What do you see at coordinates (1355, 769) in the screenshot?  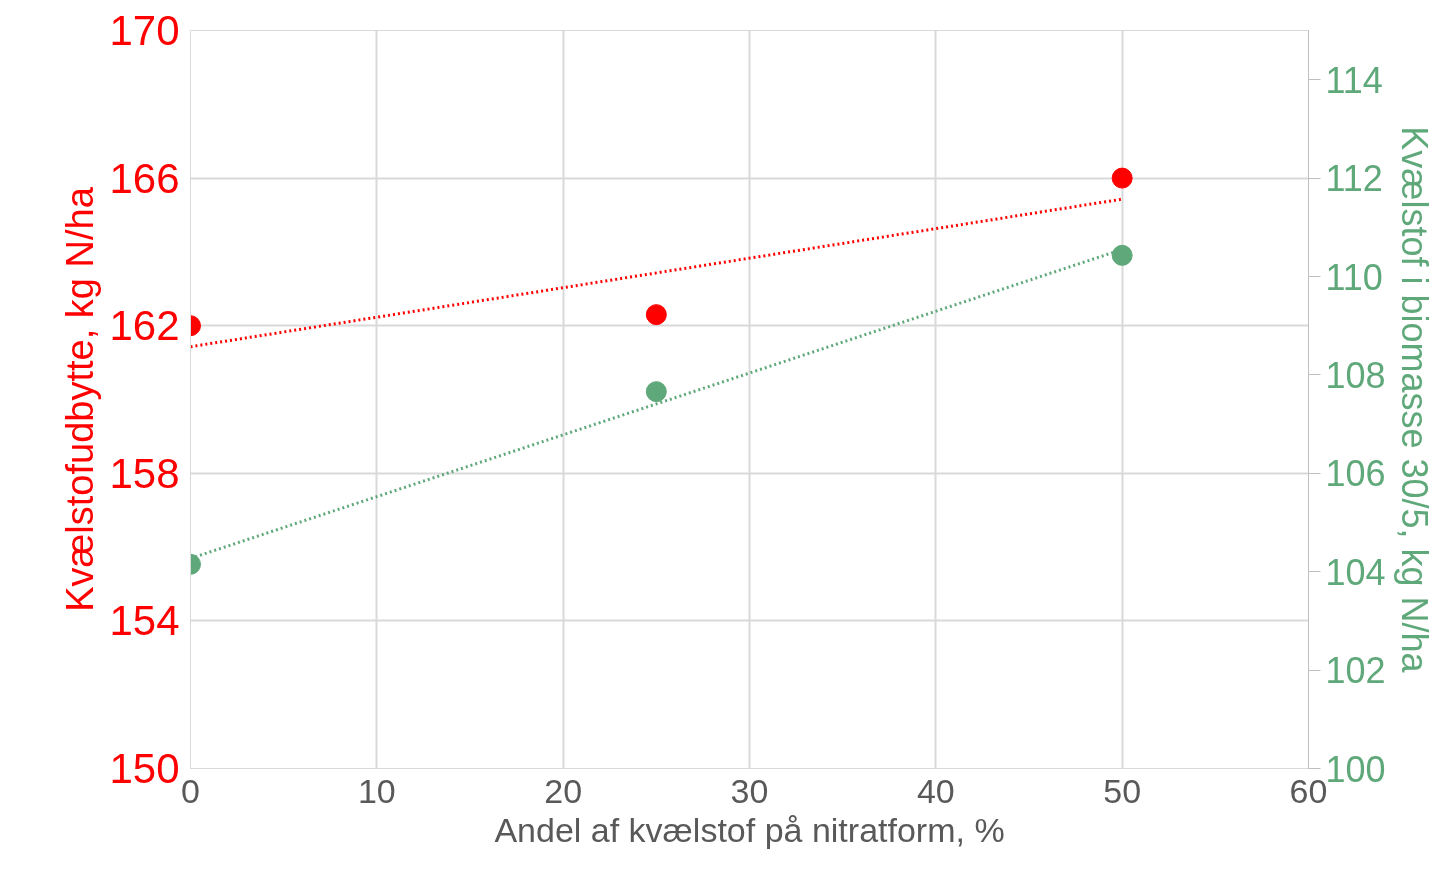 I see `y2-tick-label: 100` at bounding box center [1355, 769].